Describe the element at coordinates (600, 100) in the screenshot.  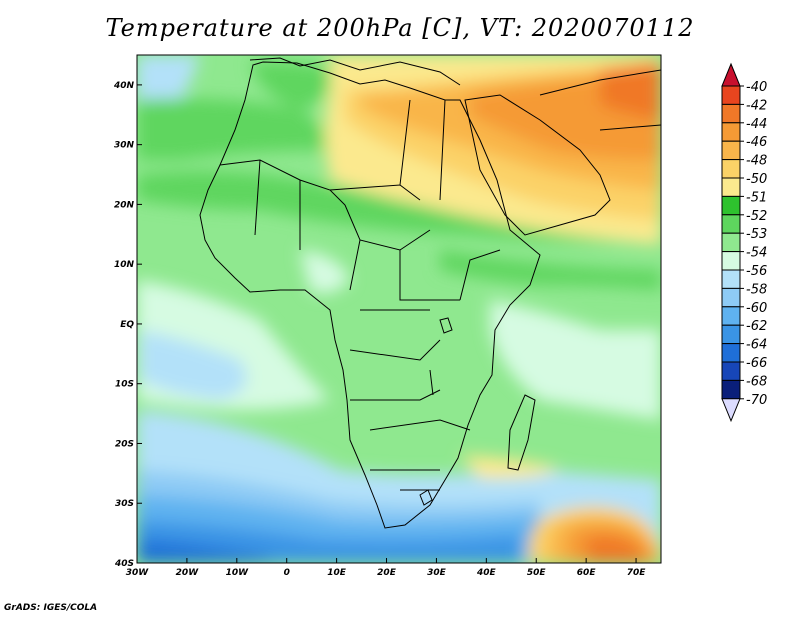
I see `iran` at that location.